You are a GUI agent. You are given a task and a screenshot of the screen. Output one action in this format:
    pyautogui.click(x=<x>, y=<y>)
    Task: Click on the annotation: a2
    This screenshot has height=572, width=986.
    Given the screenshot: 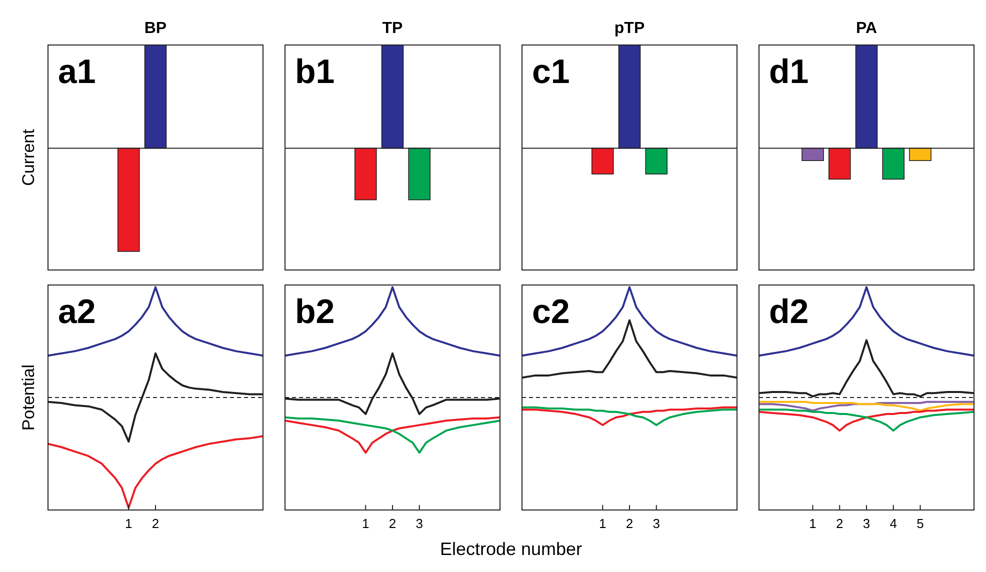 What is the action you would take?
    pyautogui.click(x=77, y=312)
    